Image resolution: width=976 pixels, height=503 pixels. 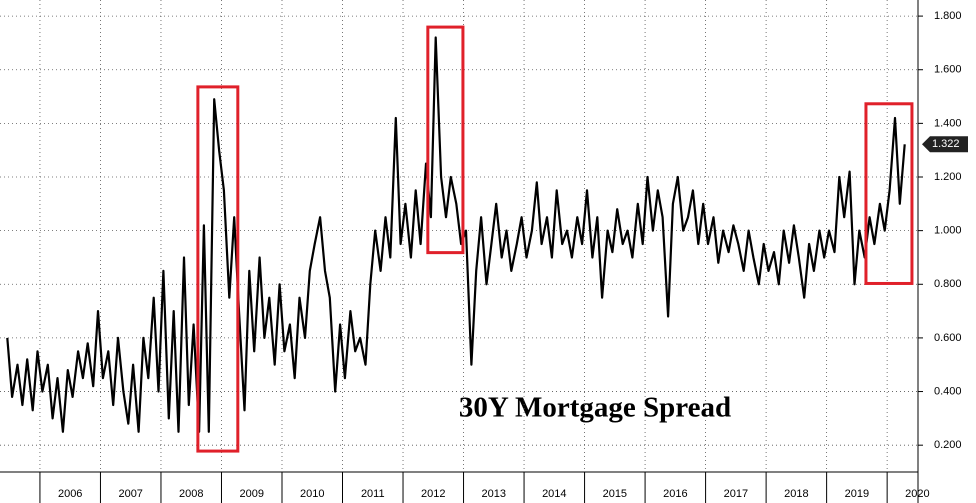 I want to click on x-tick-label: 2007, so click(x=130, y=494).